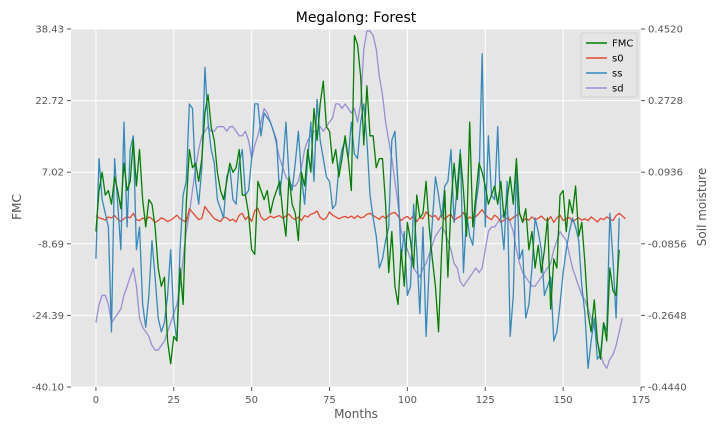 Image resolution: width=720 pixels, height=432 pixels. Describe the element at coordinates (17, 207) in the screenshot. I see `y-axis-label-left: FMC` at that location.